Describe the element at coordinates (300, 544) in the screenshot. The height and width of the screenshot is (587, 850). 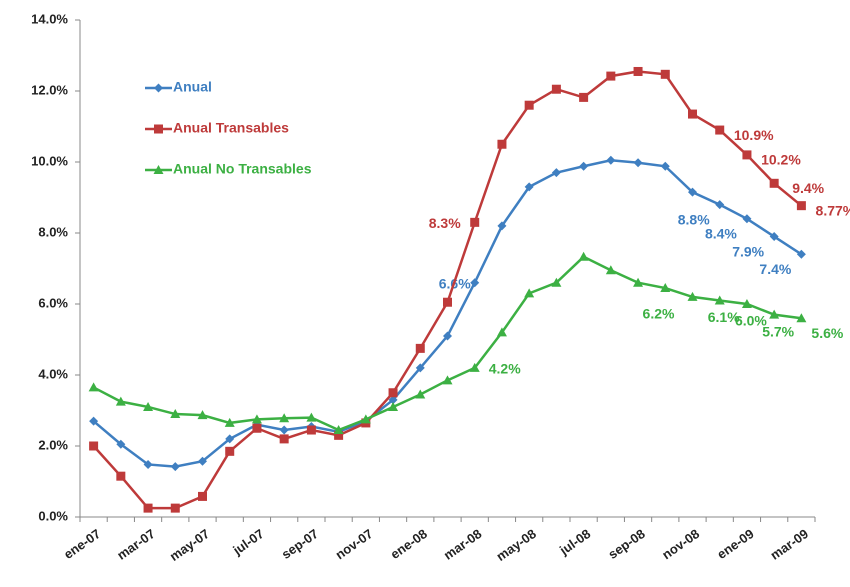
I see `x-tick-label: sep-07` at that location.